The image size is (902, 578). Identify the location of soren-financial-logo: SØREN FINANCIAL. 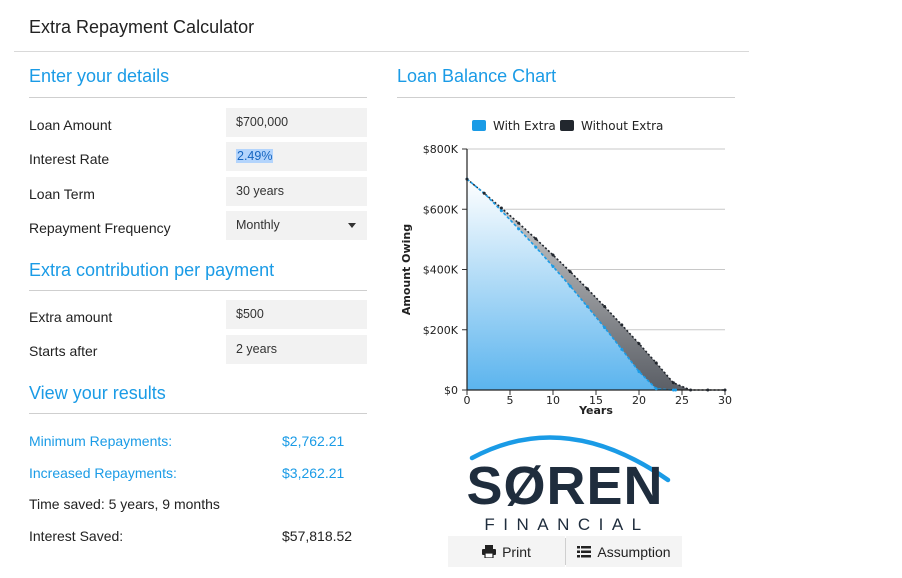
(568, 484).